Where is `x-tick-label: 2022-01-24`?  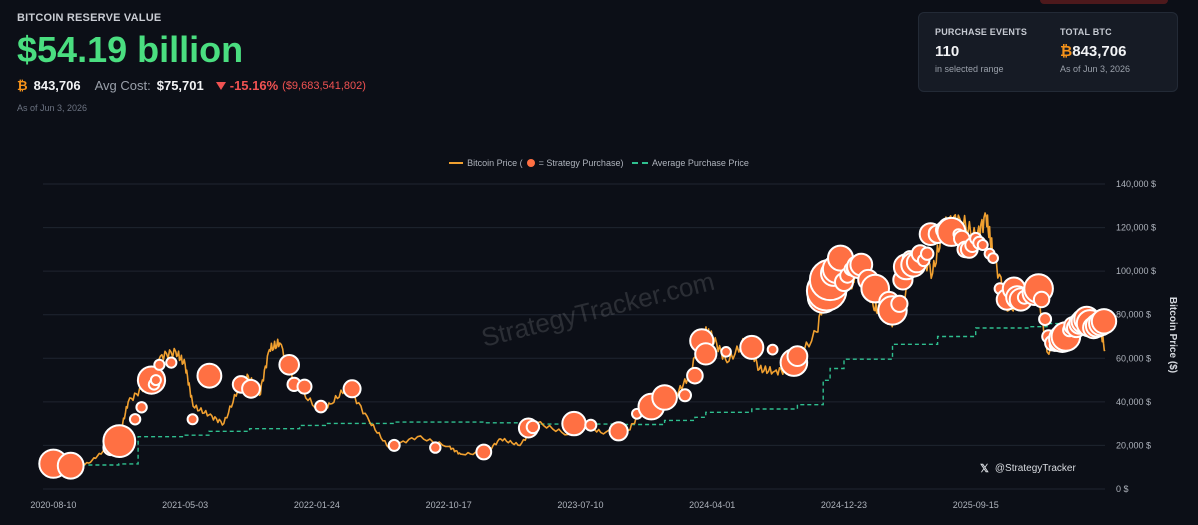 x-tick-label: 2022-01-24 is located at coordinates (317, 505).